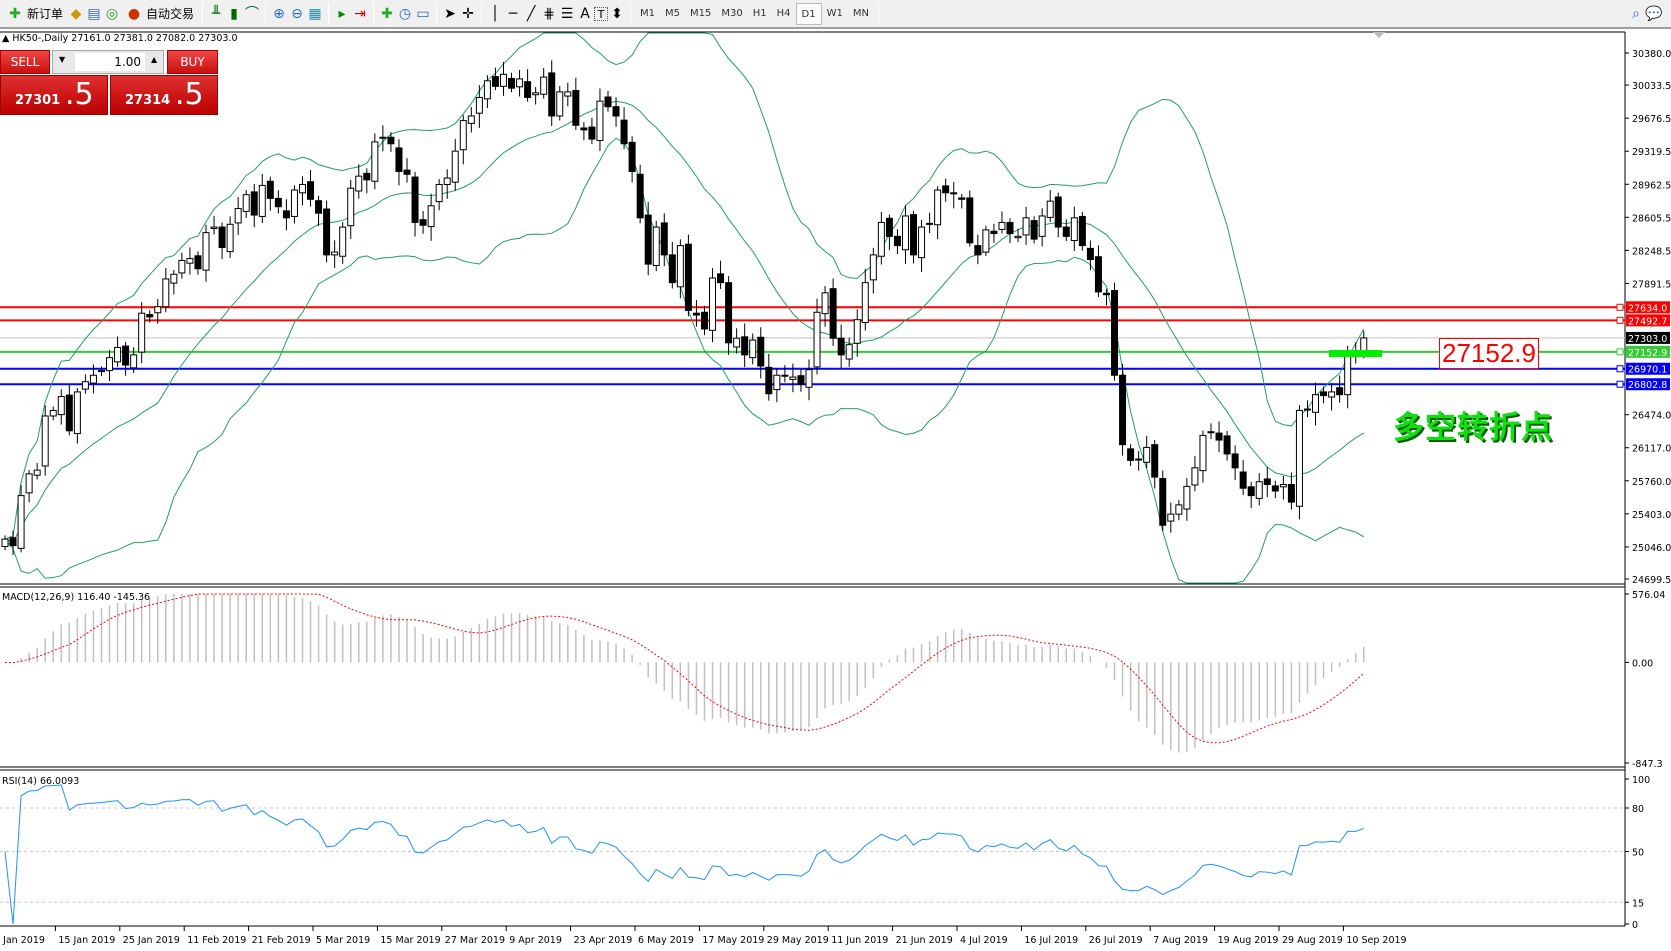 This screenshot has height=951, width=1671. Describe the element at coordinates (76, 13) in the screenshot. I see `gold-icon: ◆` at that location.